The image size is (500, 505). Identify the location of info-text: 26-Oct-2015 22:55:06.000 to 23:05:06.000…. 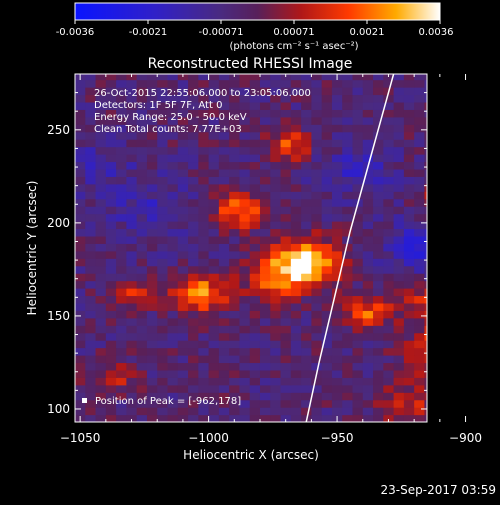
(202, 111).